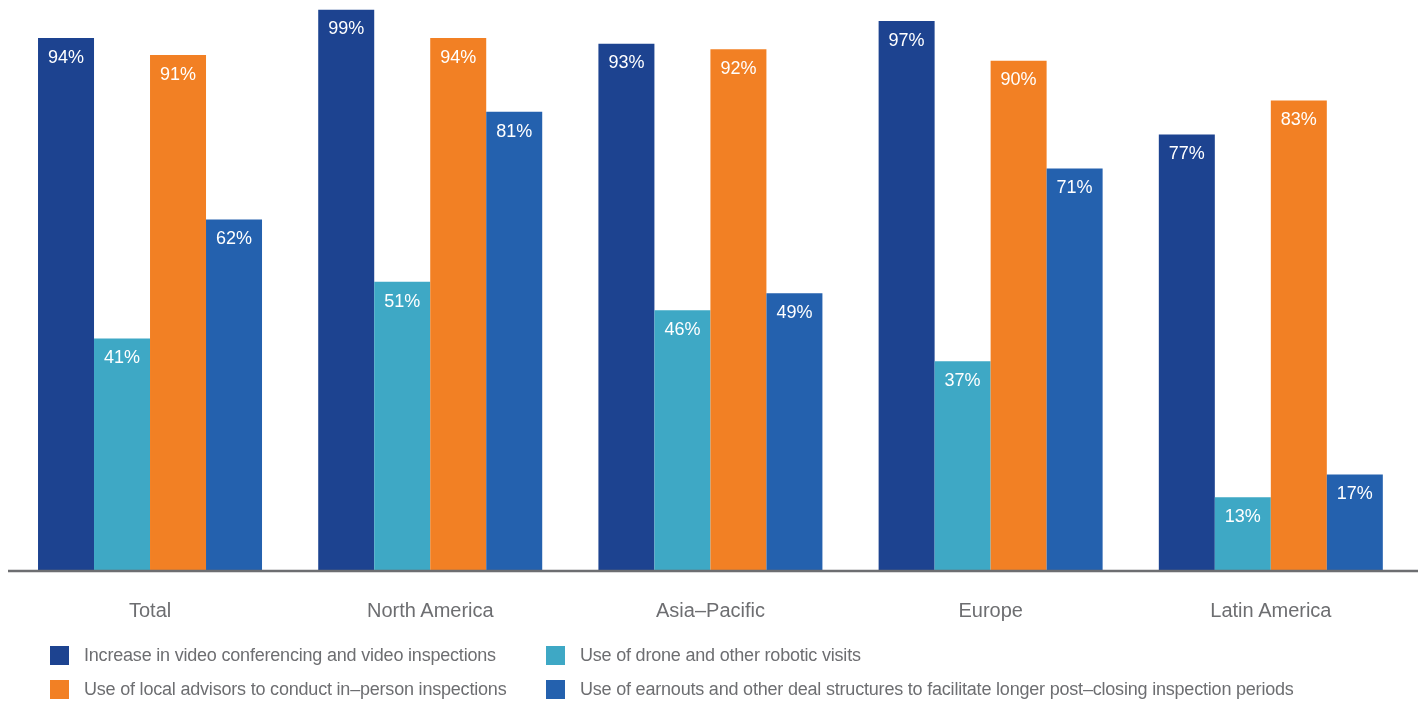 This screenshot has height=702, width=1418. What do you see at coordinates (937, 689) in the screenshot?
I see `legend-label: Use of earnouts and other deal structures to facilitate longer post–closing inspection periods` at bounding box center [937, 689].